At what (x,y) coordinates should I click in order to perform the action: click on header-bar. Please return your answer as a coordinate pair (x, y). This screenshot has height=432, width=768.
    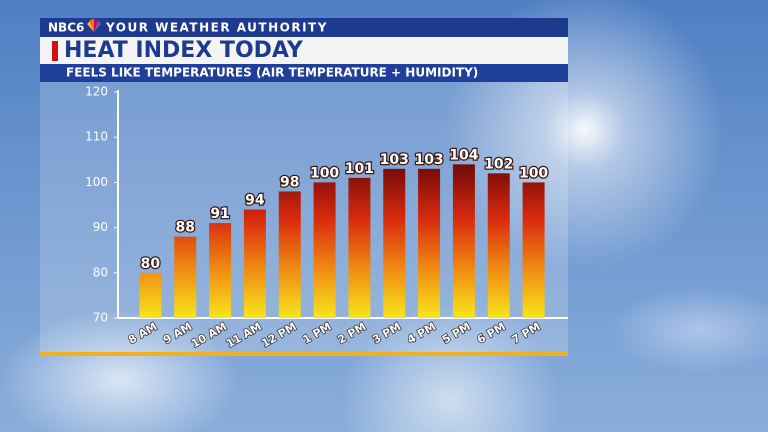
    Looking at the image, I should click on (304, 27).